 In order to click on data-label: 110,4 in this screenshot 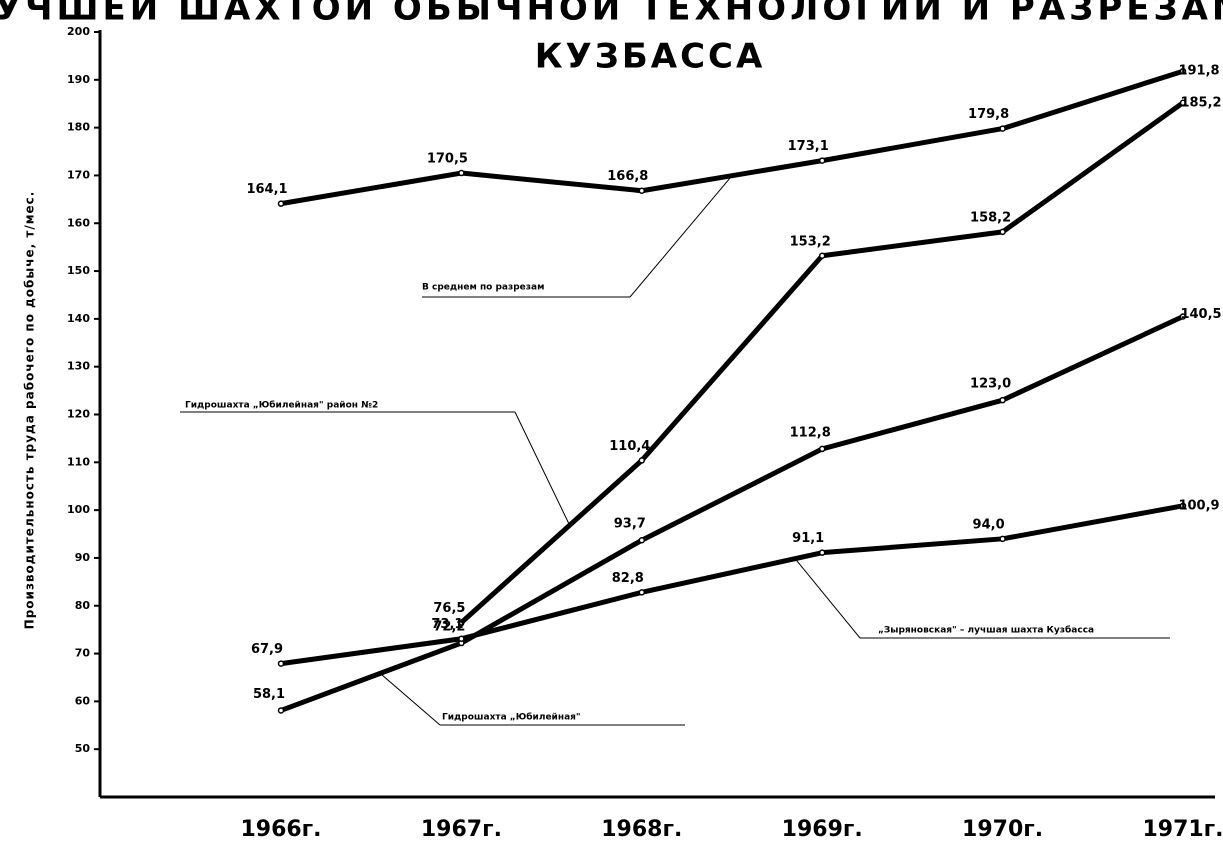, I will do `click(629, 446)`.